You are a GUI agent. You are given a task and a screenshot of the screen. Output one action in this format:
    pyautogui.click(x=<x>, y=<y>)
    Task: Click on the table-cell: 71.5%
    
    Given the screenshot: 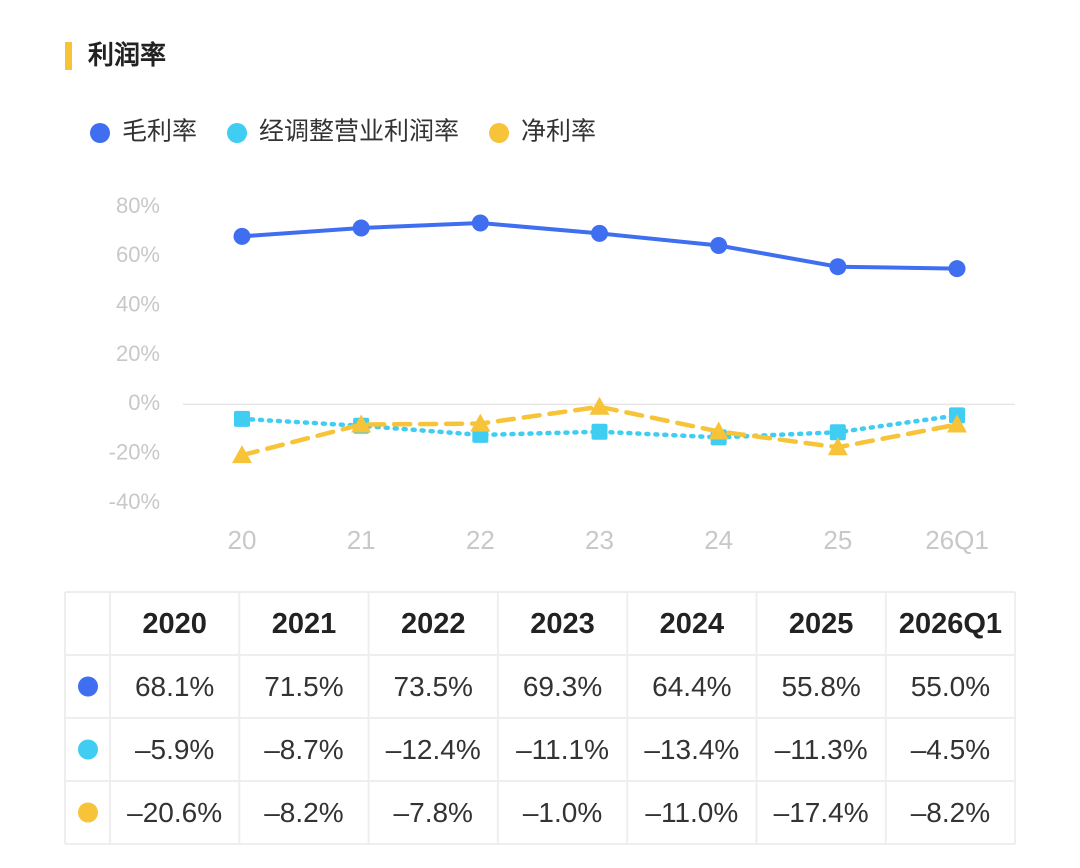 What is the action you would take?
    pyautogui.click(x=303, y=686)
    